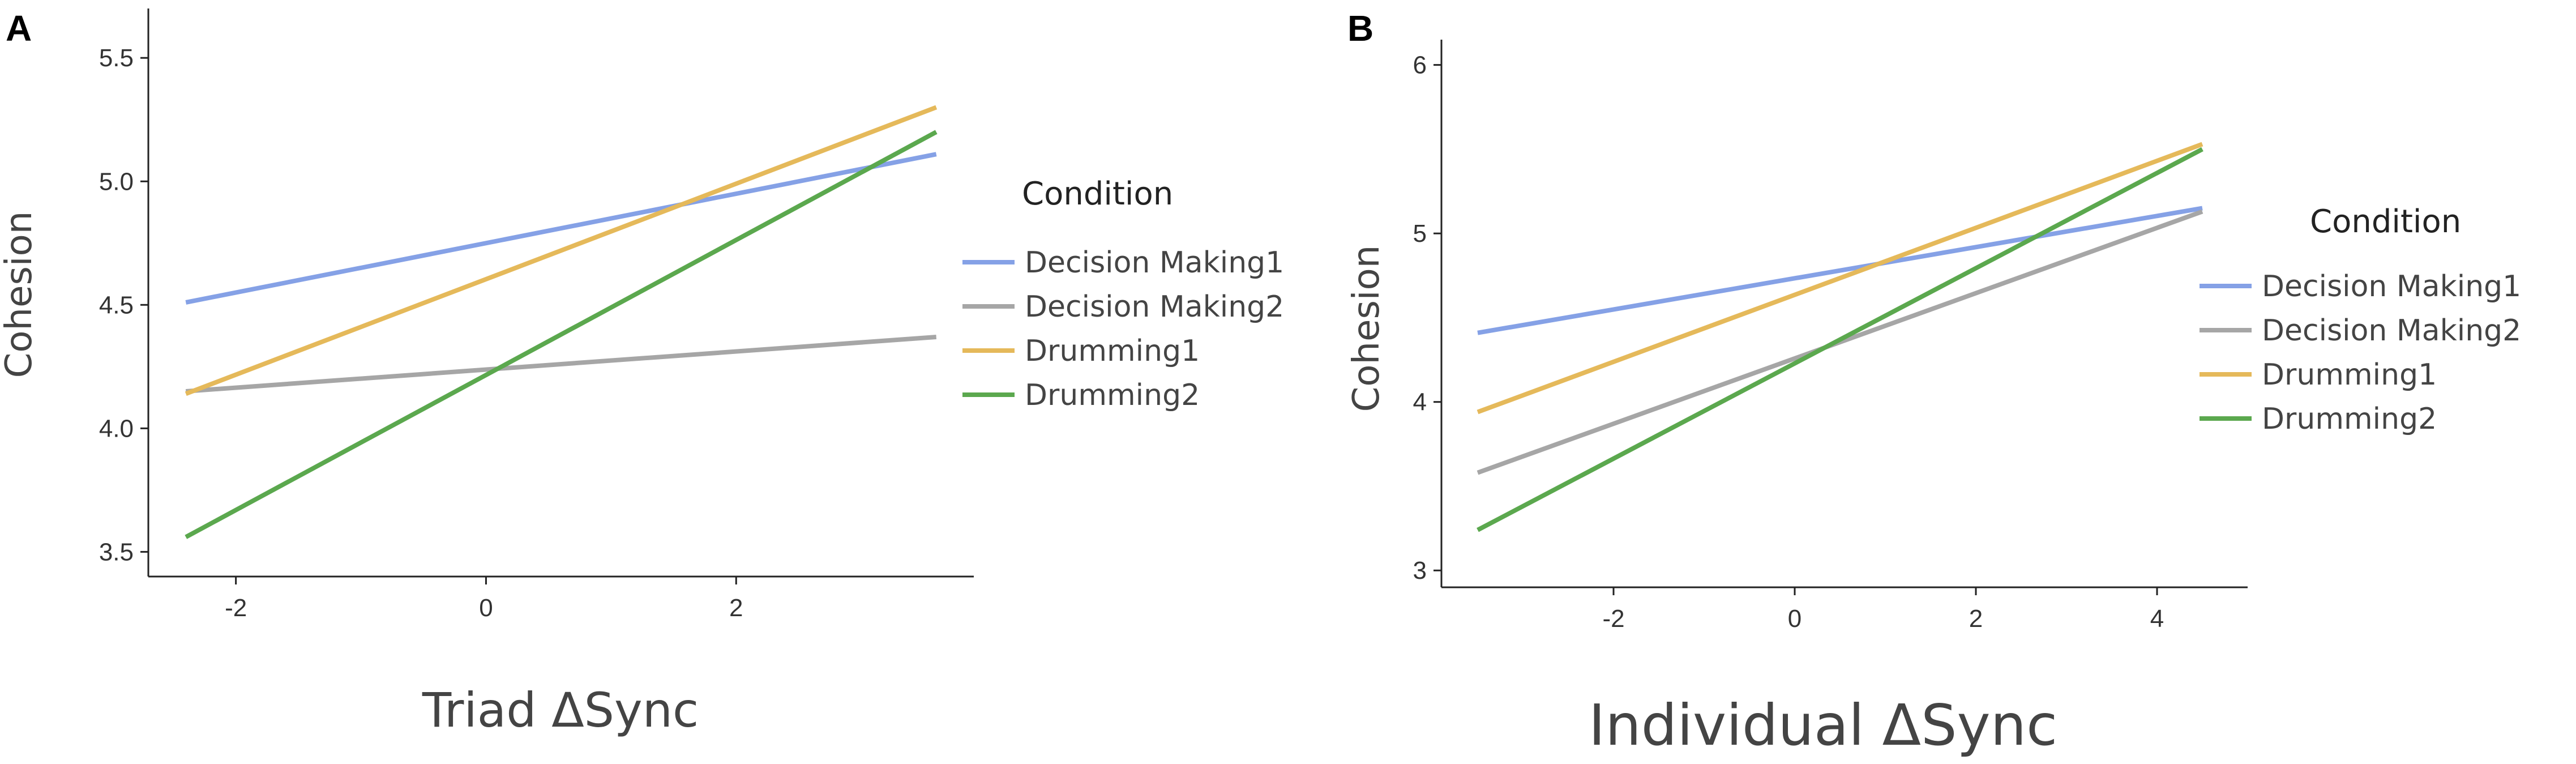 The image size is (2576, 764). I want to click on panel-b-y-ticks: 3 4 5 6, so click(1427, 318).